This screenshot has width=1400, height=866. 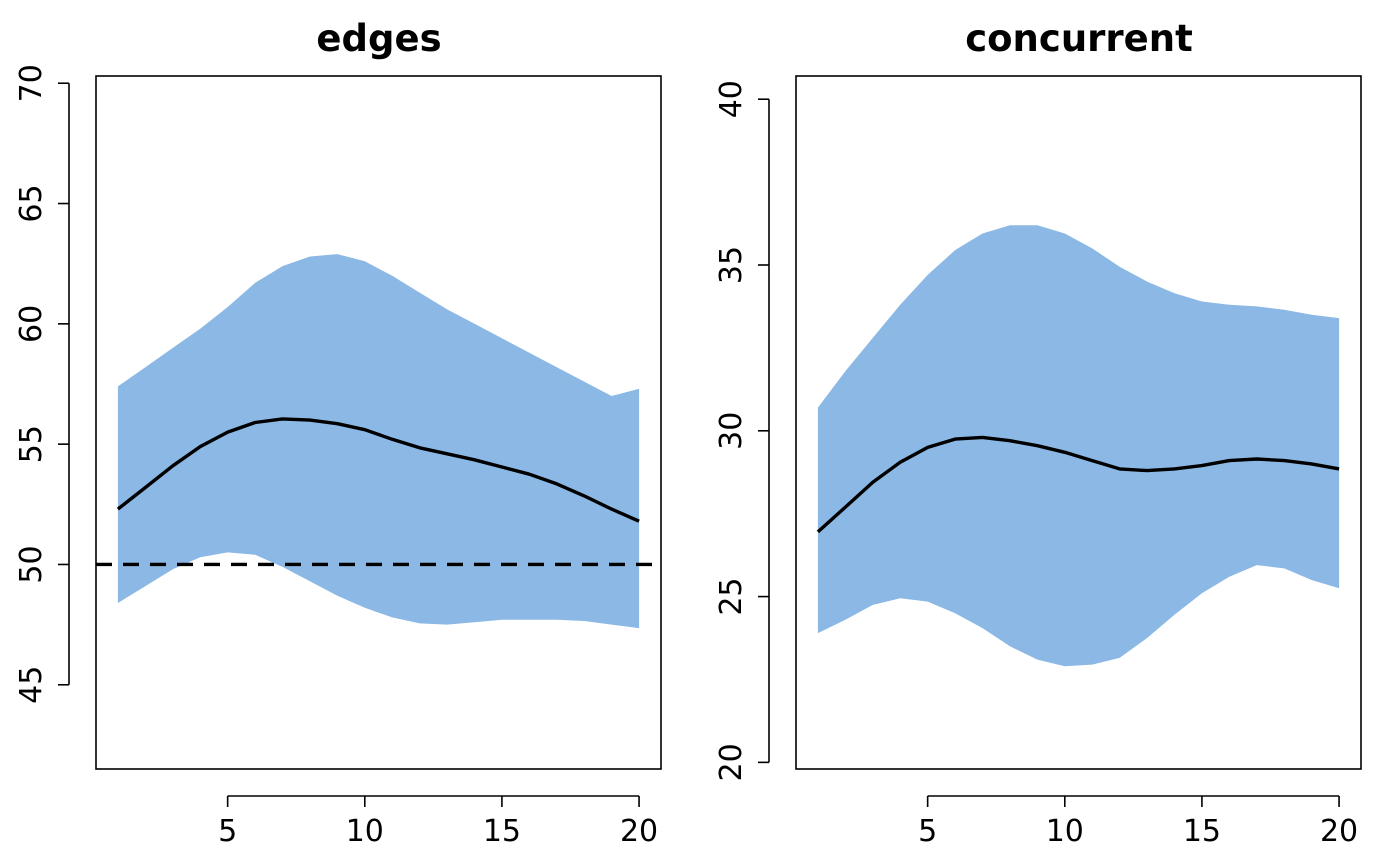 What do you see at coordinates (31, 564) in the screenshot?
I see `y-tick-label-edges-50: 50` at bounding box center [31, 564].